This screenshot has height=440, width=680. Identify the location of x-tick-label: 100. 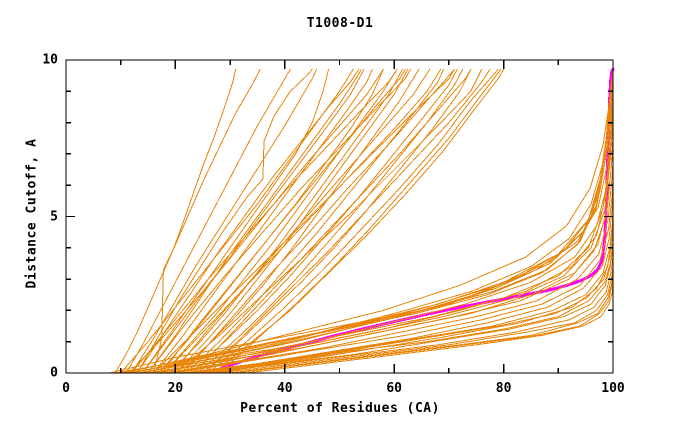
(613, 388).